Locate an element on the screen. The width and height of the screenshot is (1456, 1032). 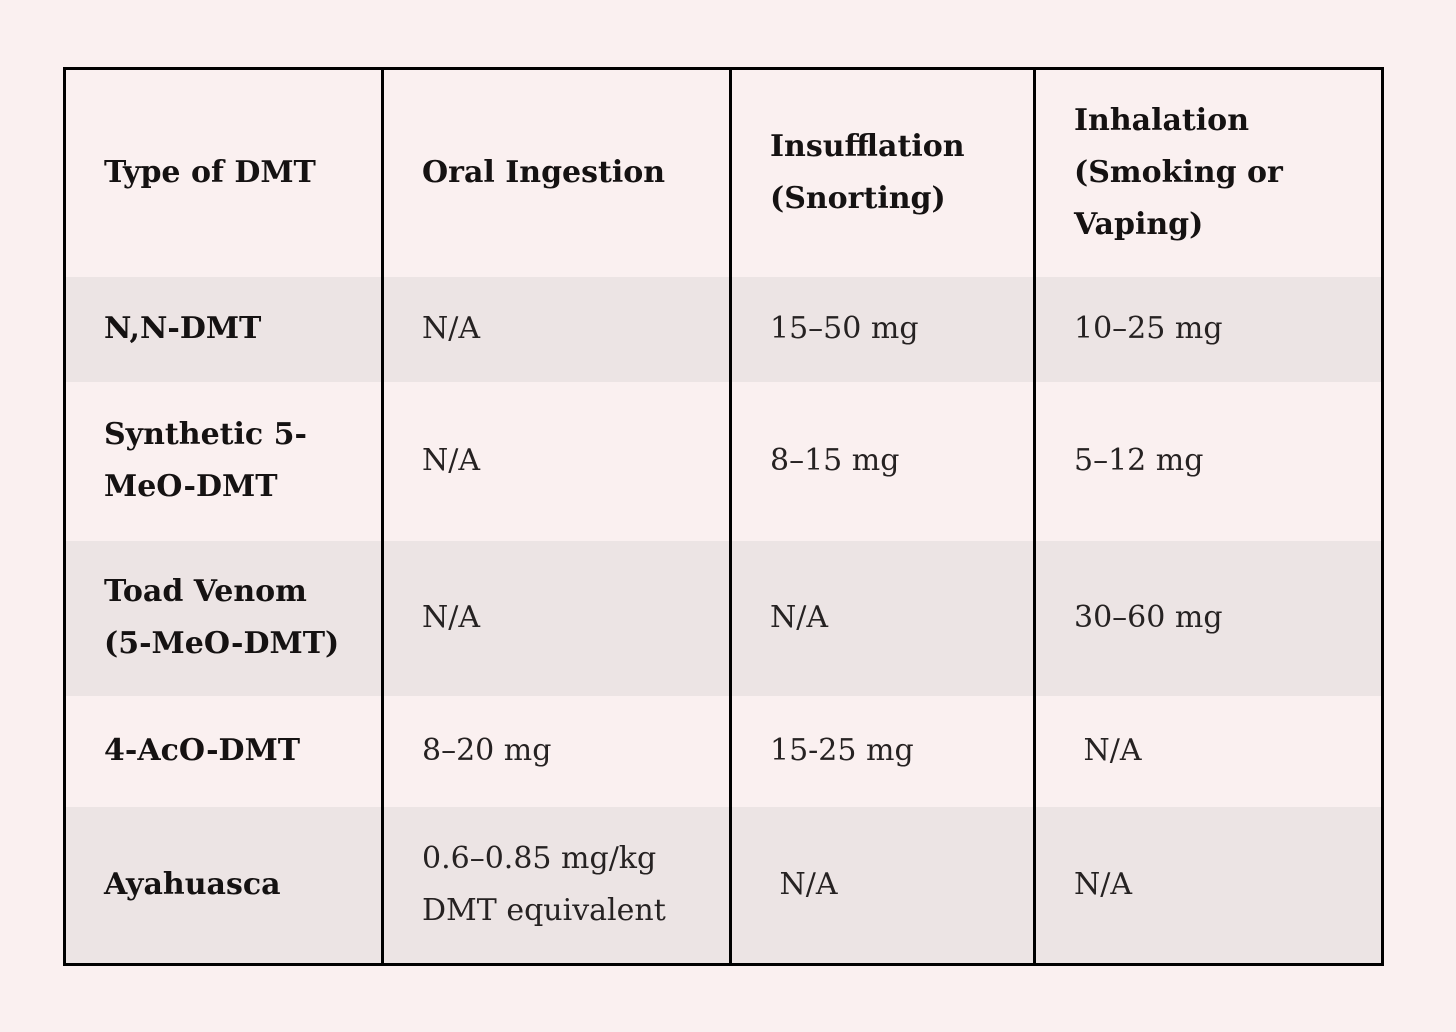
row-label: Ayahuasca is located at coordinates (223, 885).